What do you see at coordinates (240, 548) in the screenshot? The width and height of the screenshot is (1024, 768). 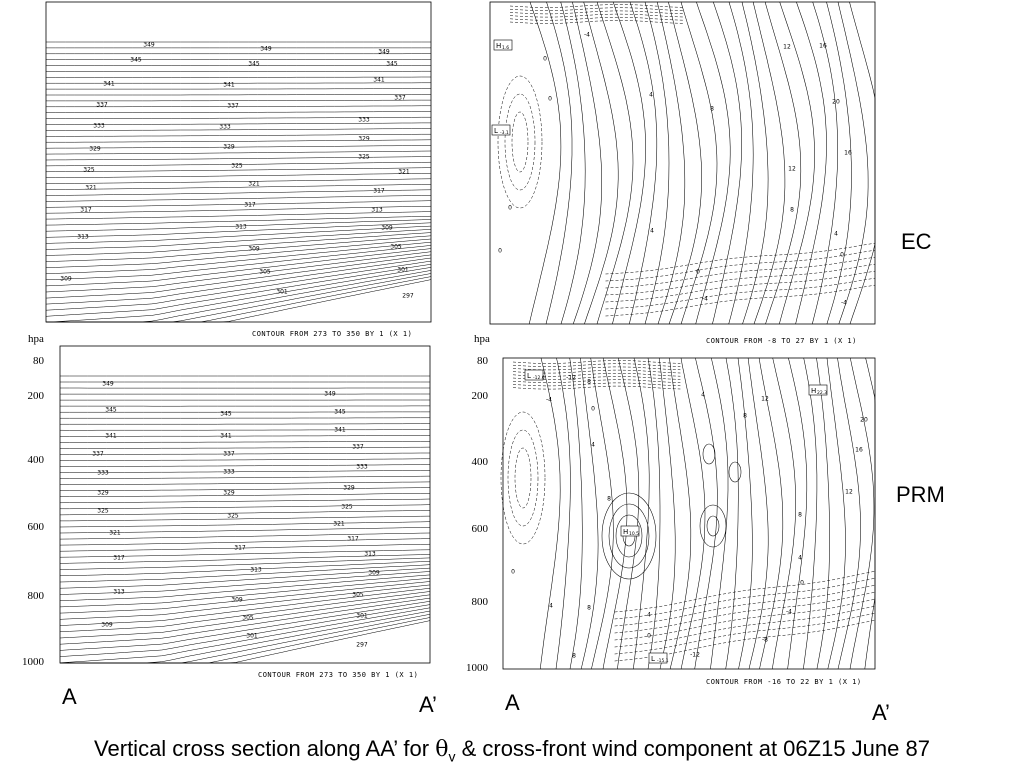 I see `theta-contour-label: 317` at bounding box center [240, 548].